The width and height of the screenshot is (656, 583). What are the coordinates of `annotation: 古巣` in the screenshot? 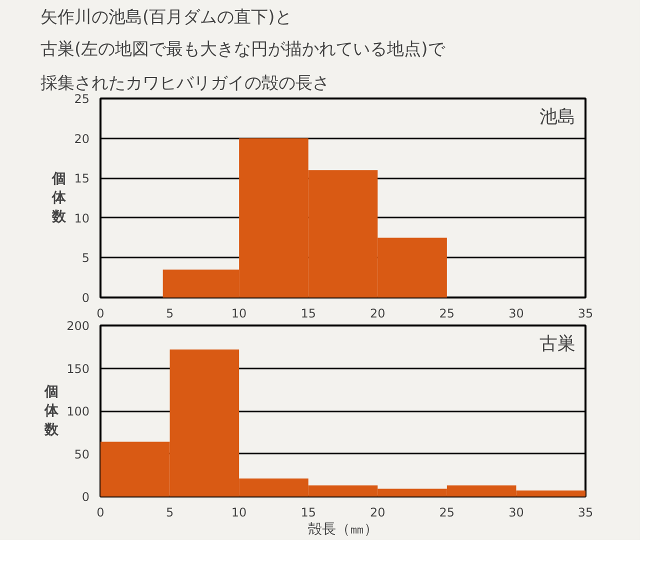 It's located at (558, 344).